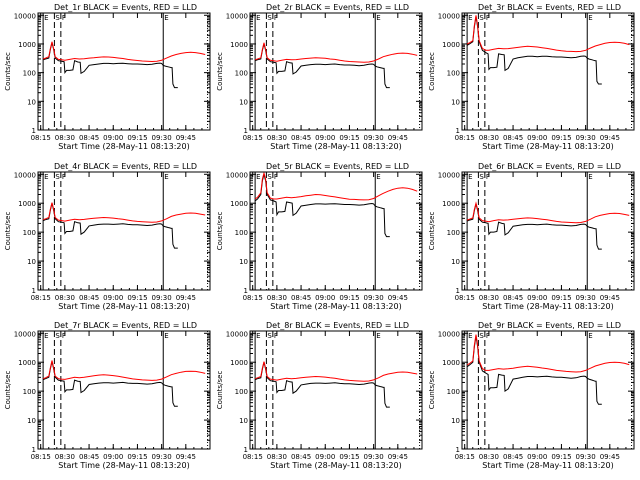 The image size is (640, 480). Describe the element at coordinates (337, 7) in the screenshot. I see `panel-title: Det_2r BLACK = Events, RED = LLD` at that location.